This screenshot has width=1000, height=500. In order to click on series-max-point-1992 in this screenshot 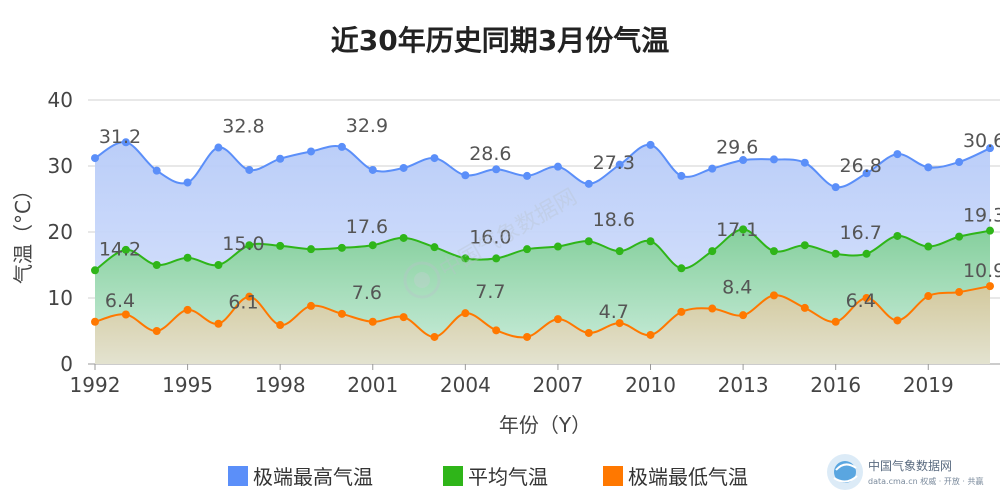, I will do `click(95, 158)`.